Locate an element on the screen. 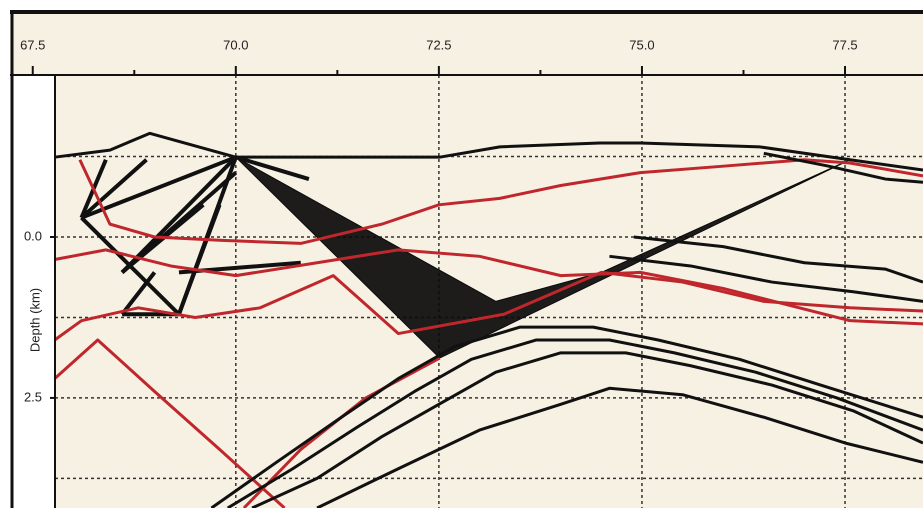  x-axis-panel is located at coordinates (466, 42).